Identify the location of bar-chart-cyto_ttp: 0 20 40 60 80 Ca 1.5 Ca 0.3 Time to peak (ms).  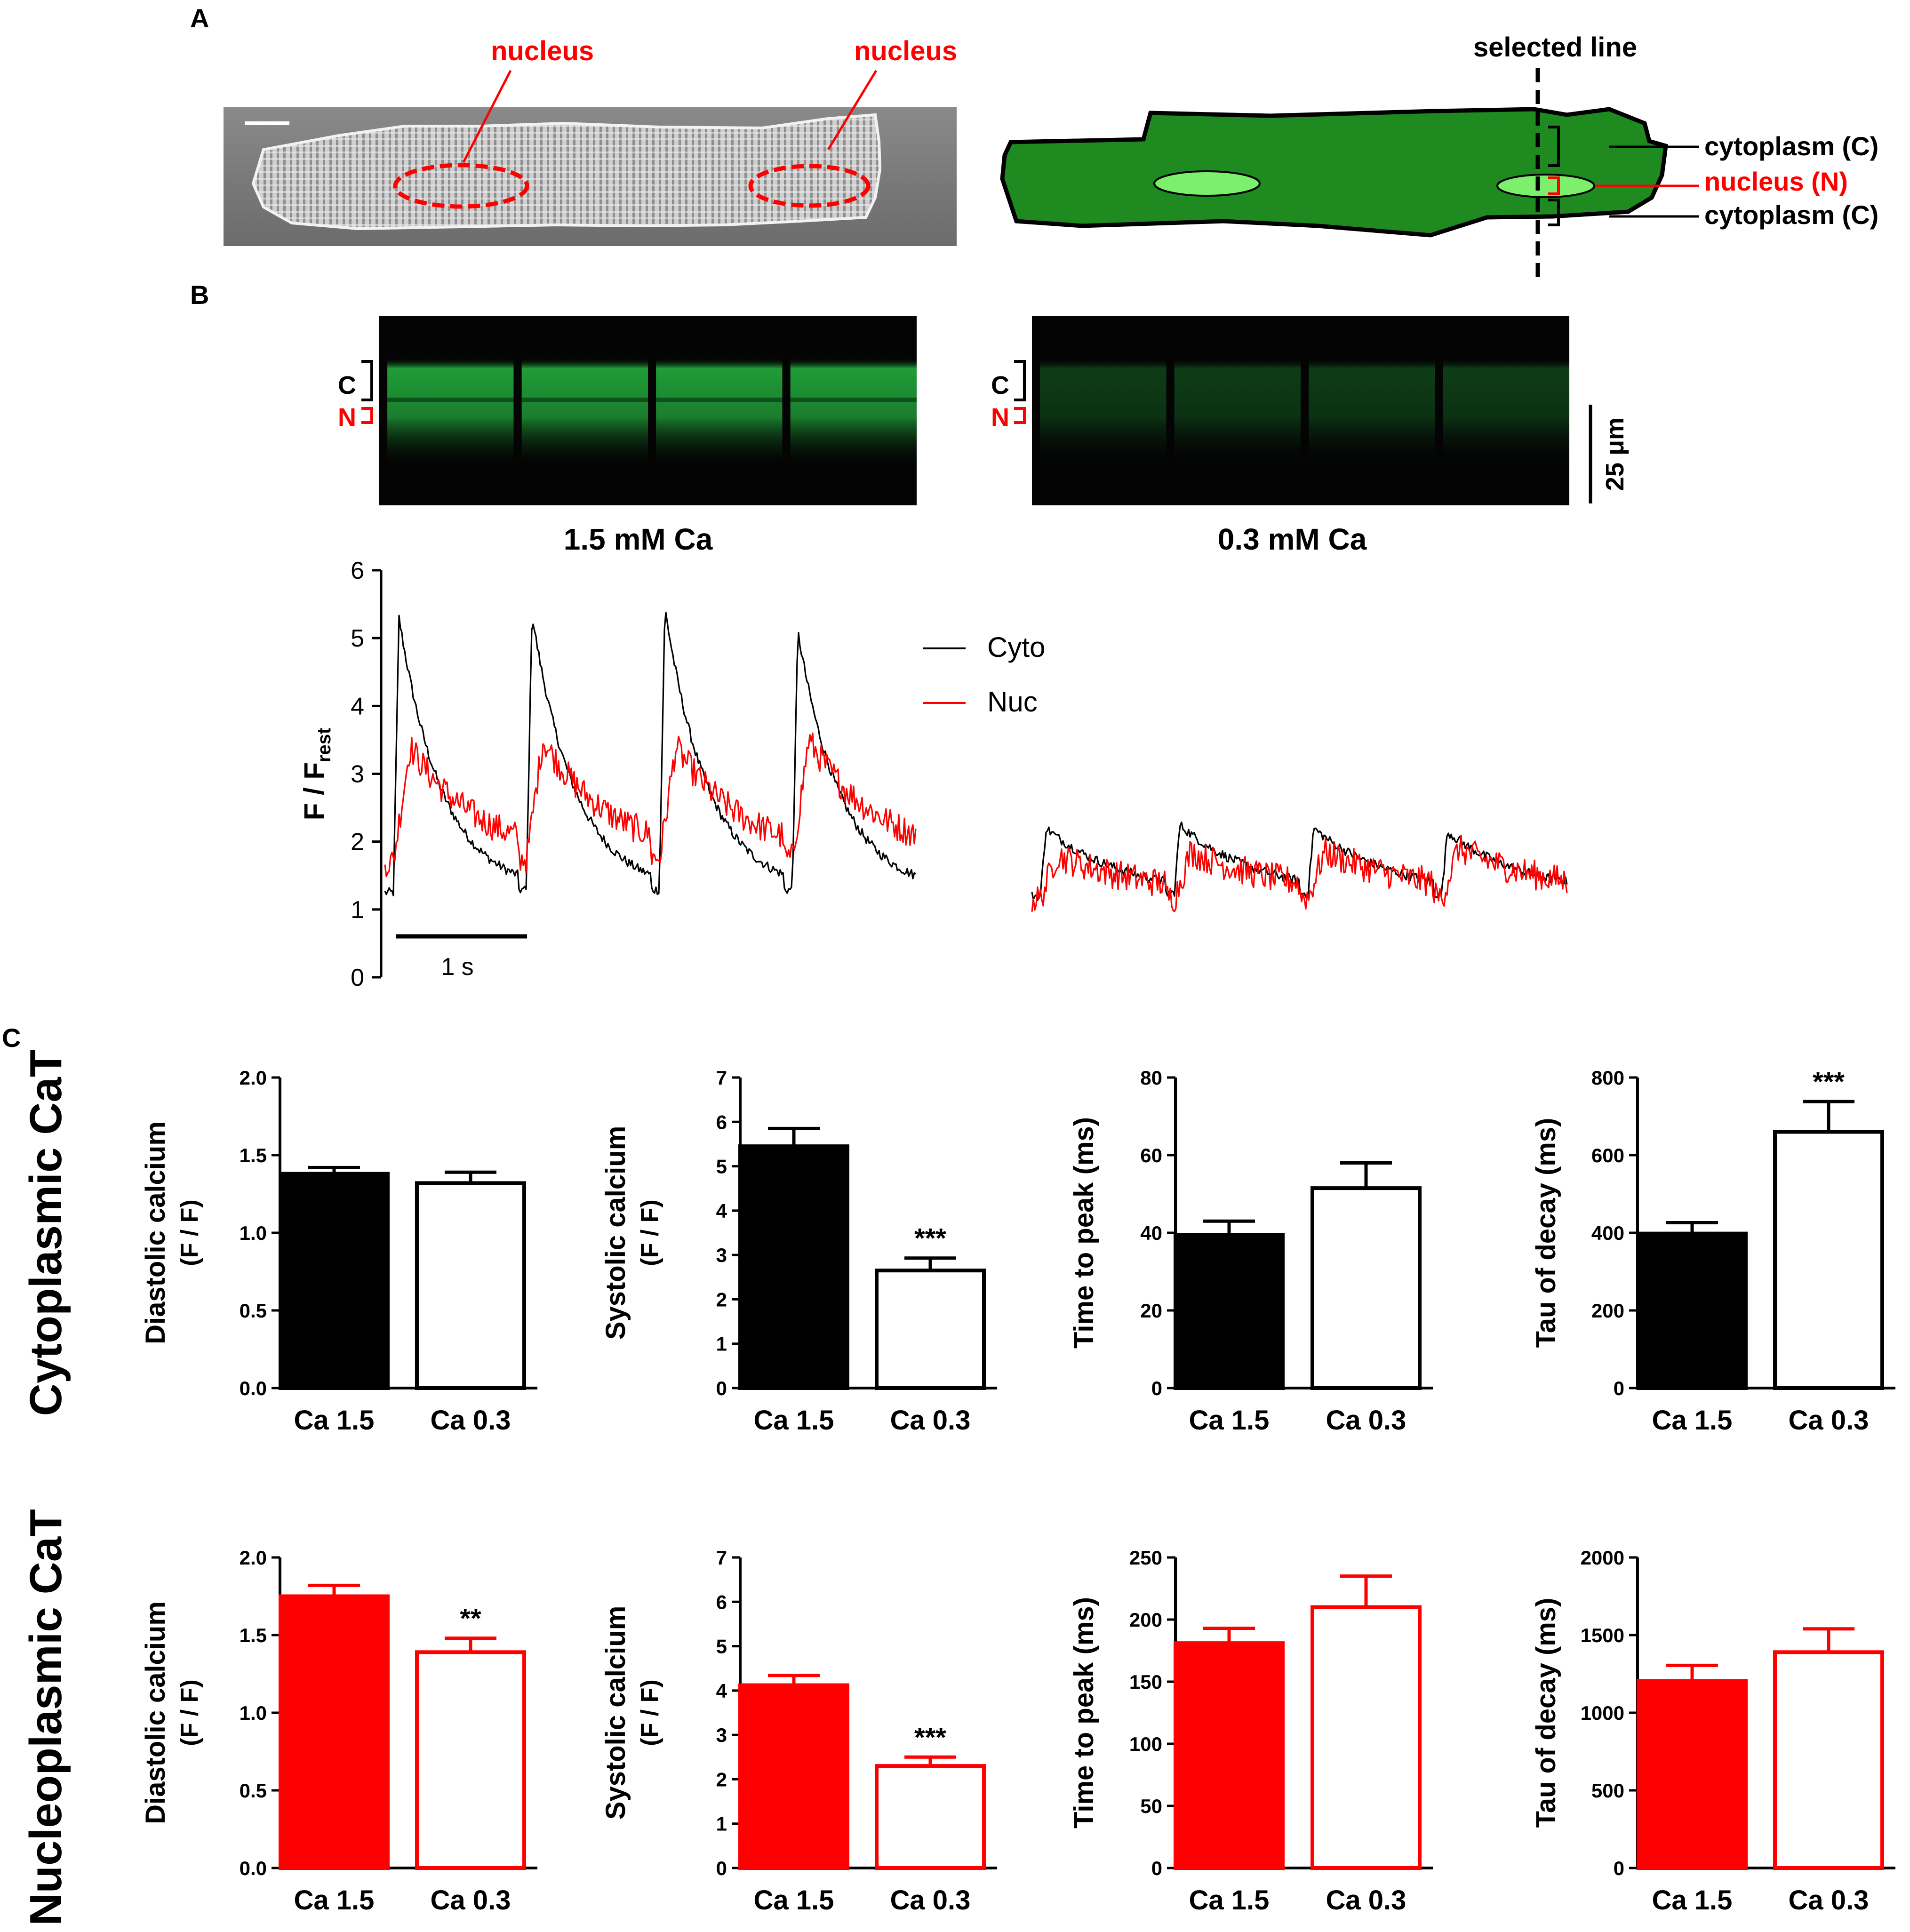
(1251, 1251).